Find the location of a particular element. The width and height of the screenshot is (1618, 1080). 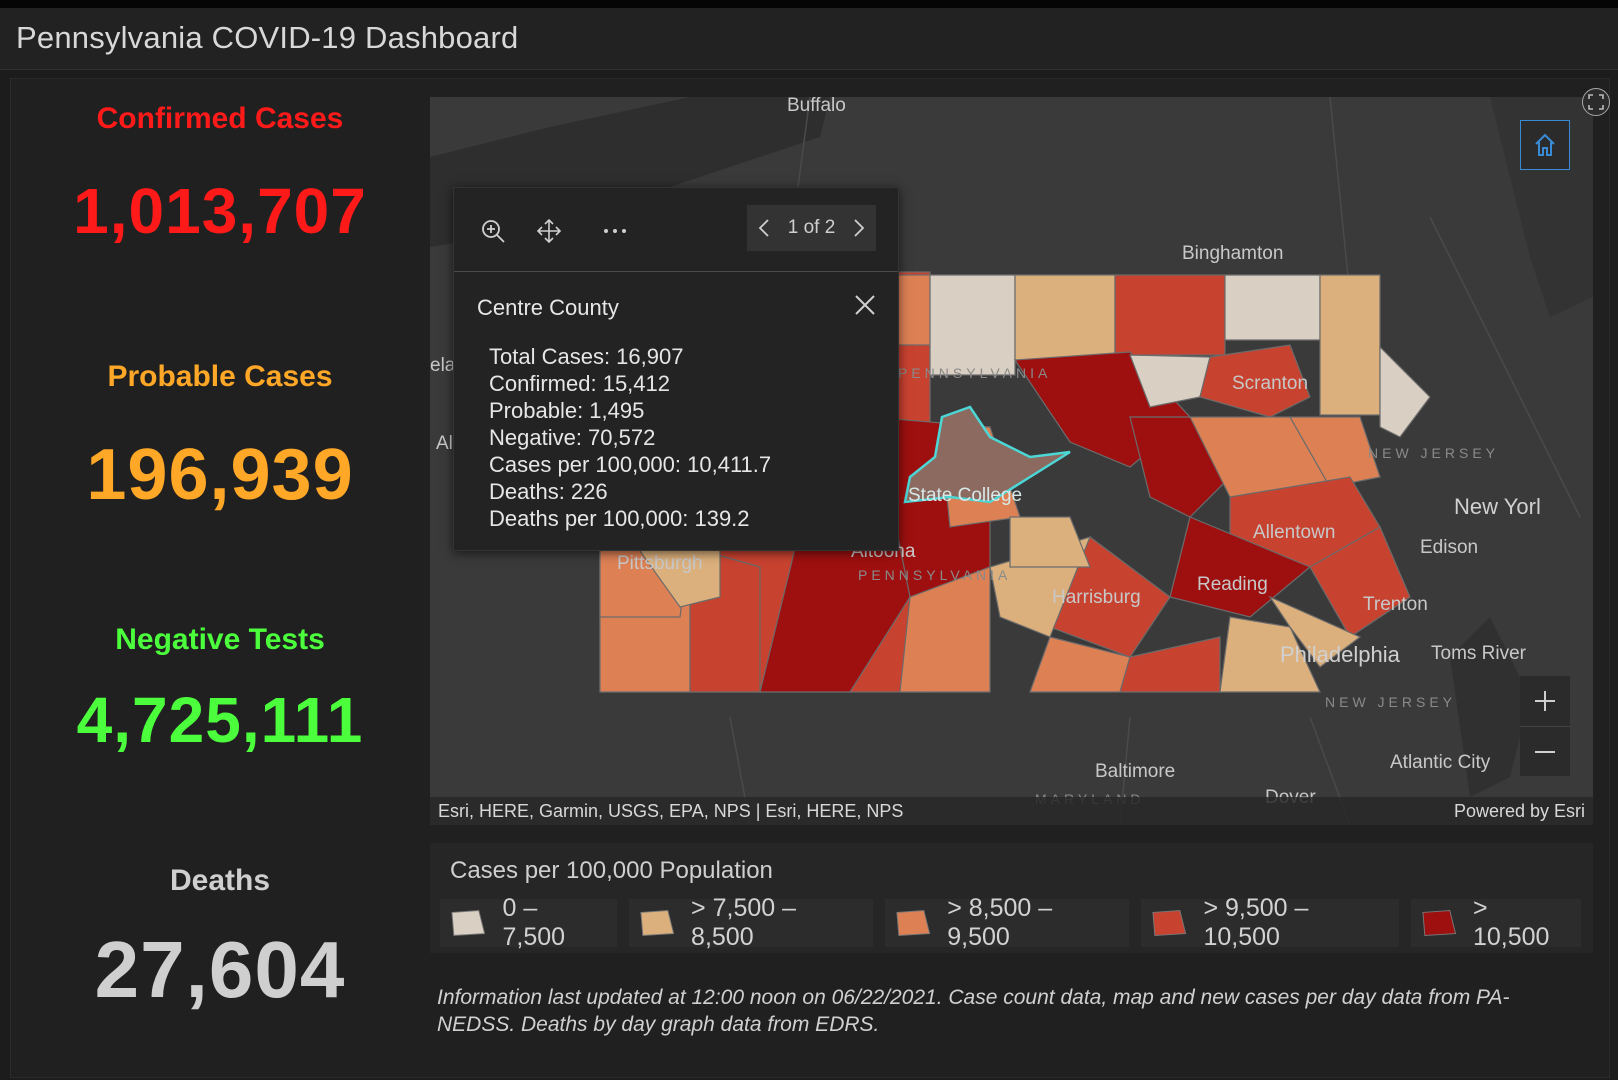

zoom-out-button is located at coordinates (1545, 751).